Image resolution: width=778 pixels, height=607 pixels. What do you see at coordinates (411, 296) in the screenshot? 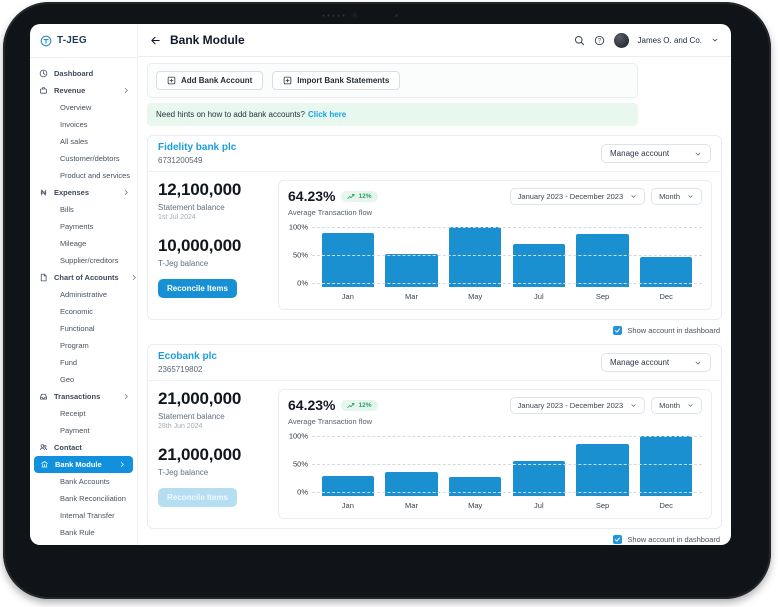
I see `x-tick-label: Mar` at bounding box center [411, 296].